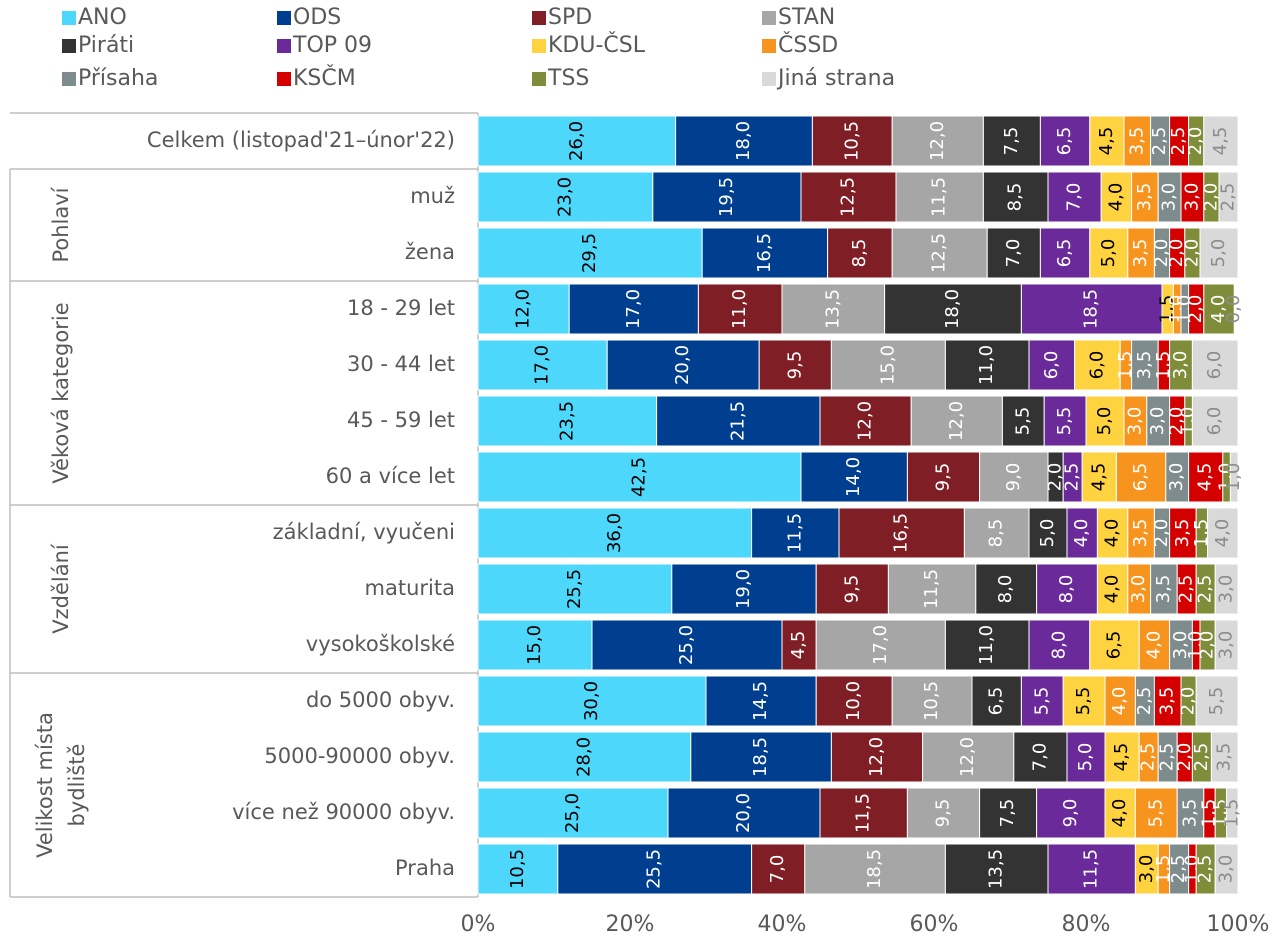 The height and width of the screenshot is (938, 1279). Describe the element at coordinates (726, 197) in the screenshot. I see `value-label: 19,5` at that location.